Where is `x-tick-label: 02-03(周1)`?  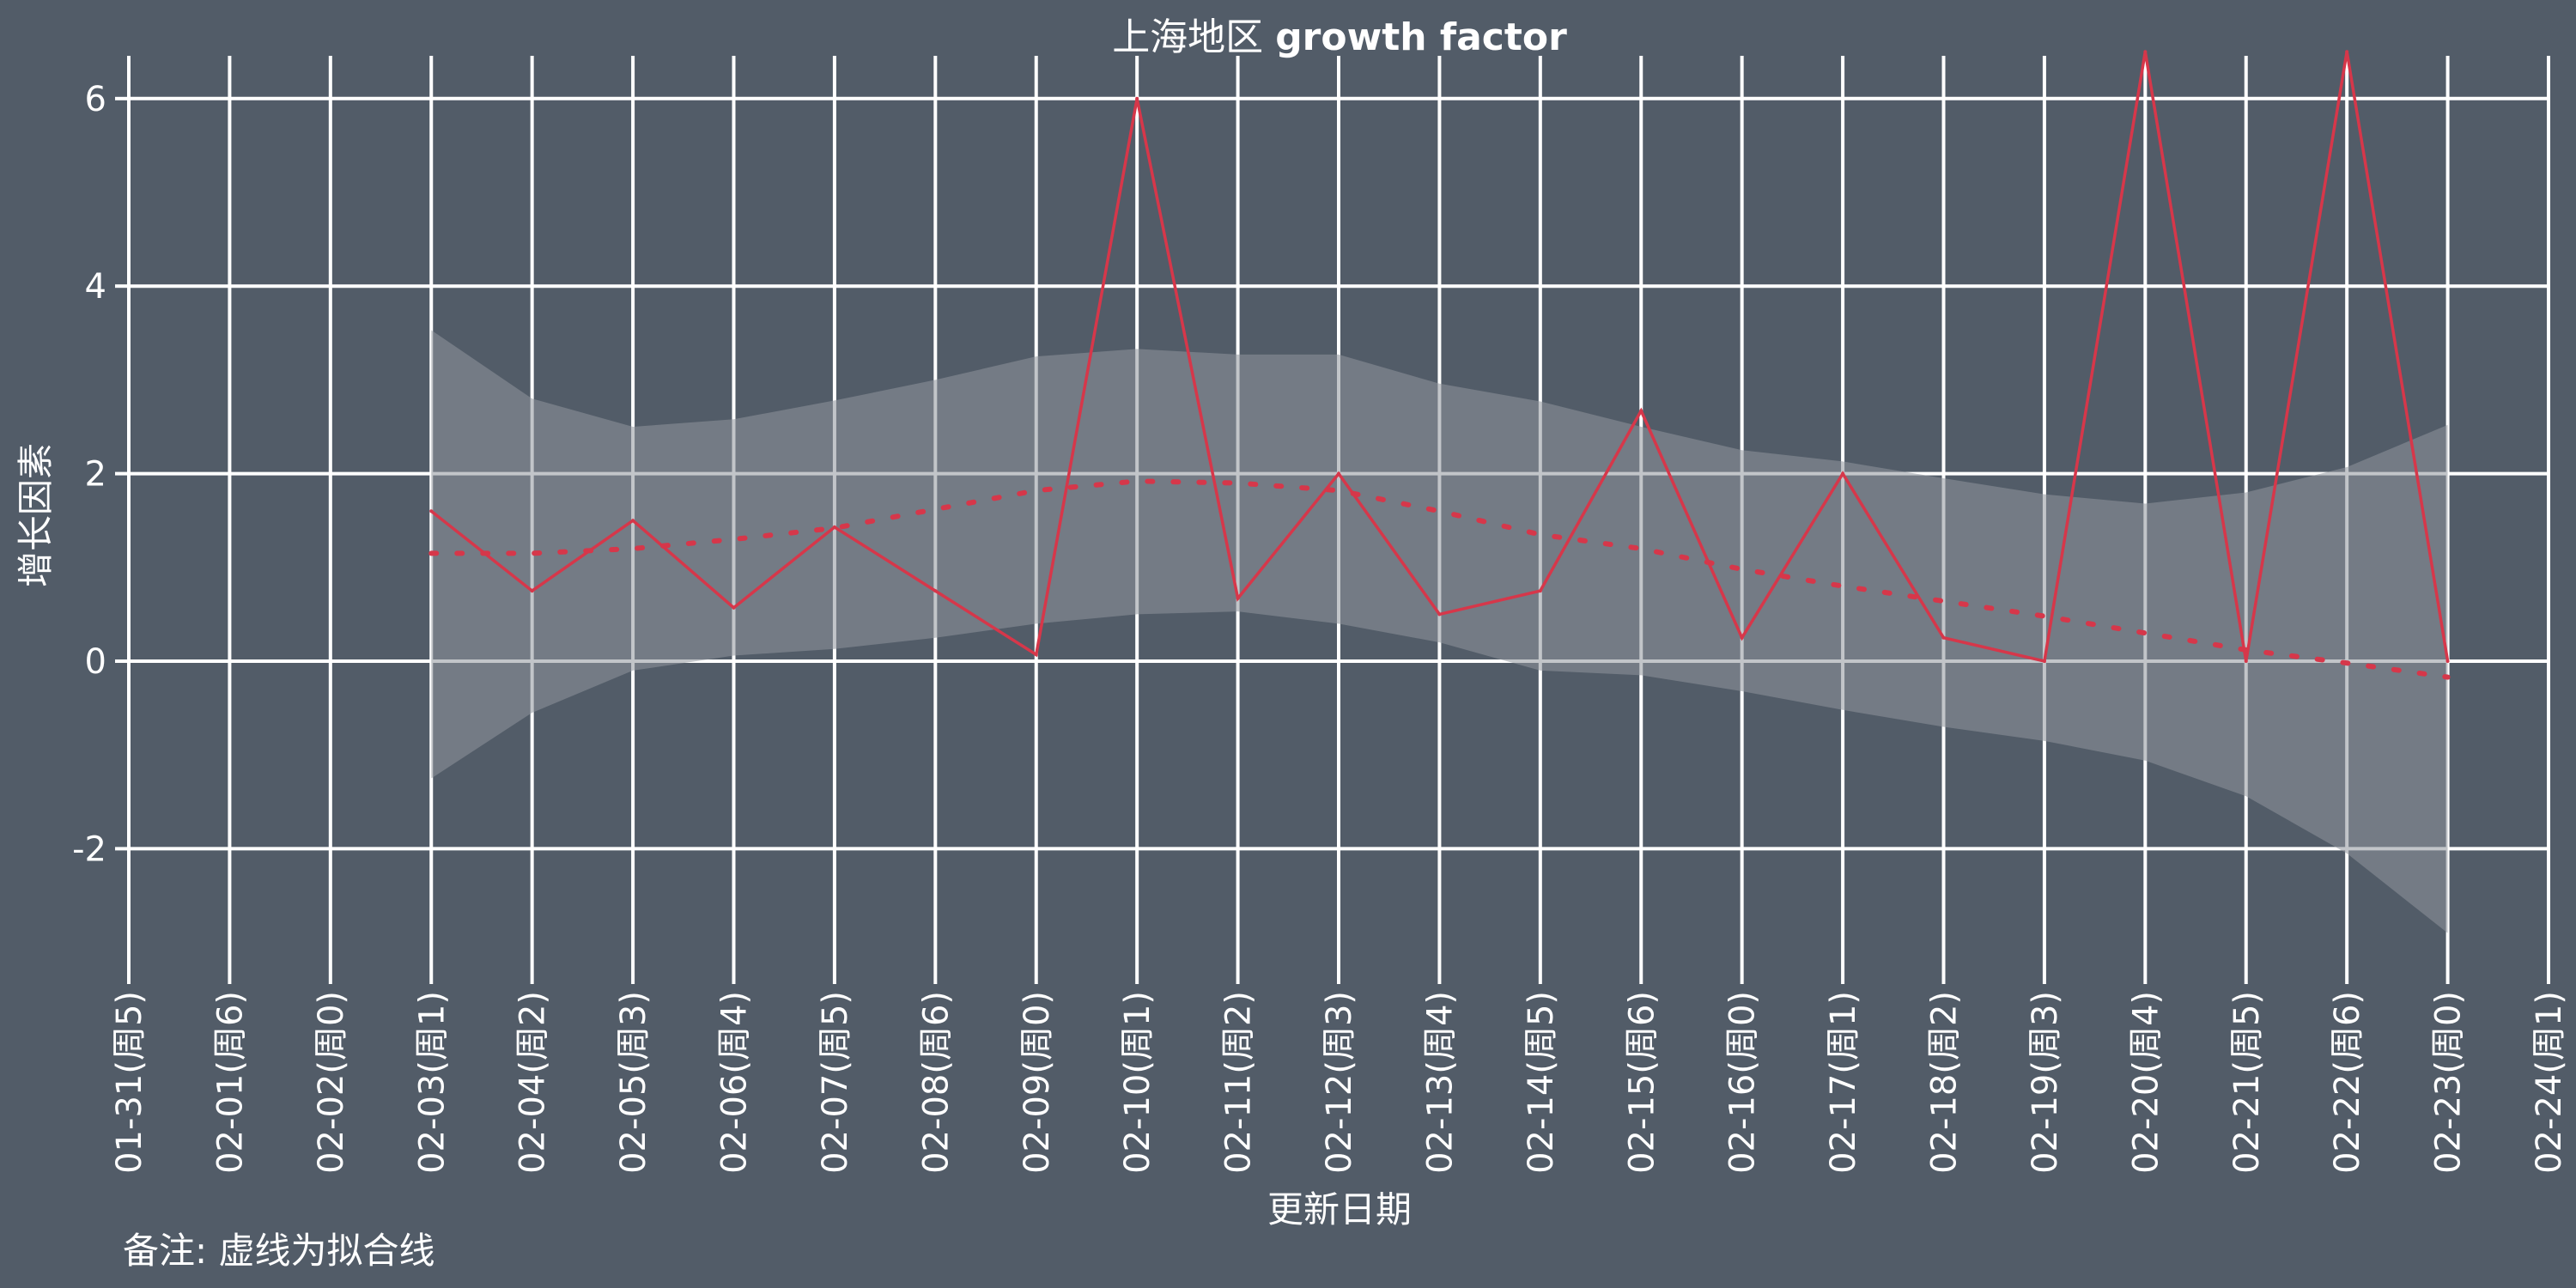
x-tick-label: 02-03(周1) is located at coordinates (432, 1082).